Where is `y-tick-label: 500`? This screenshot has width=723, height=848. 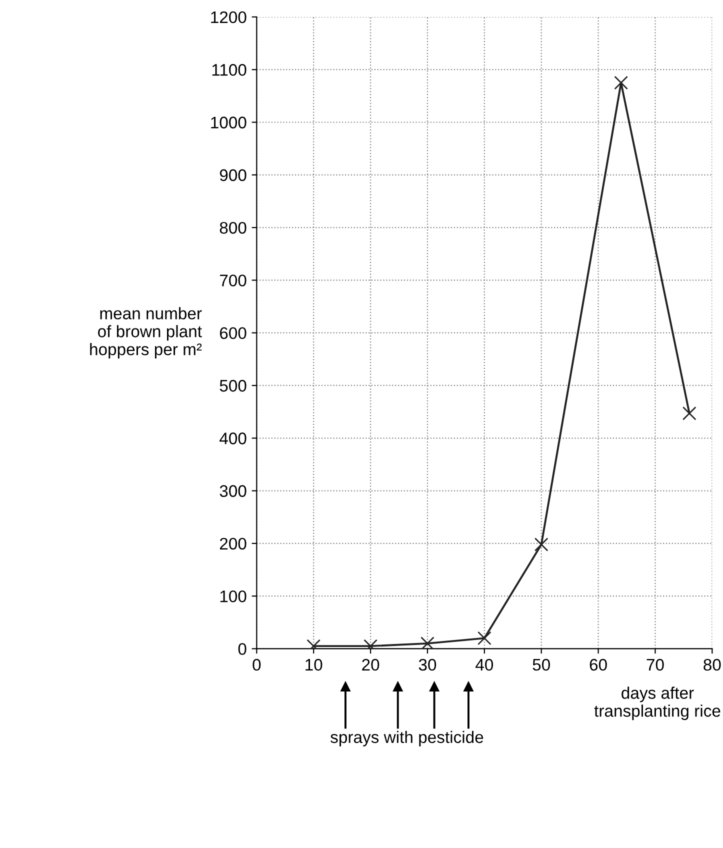
y-tick-label: 500 is located at coordinates (233, 386).